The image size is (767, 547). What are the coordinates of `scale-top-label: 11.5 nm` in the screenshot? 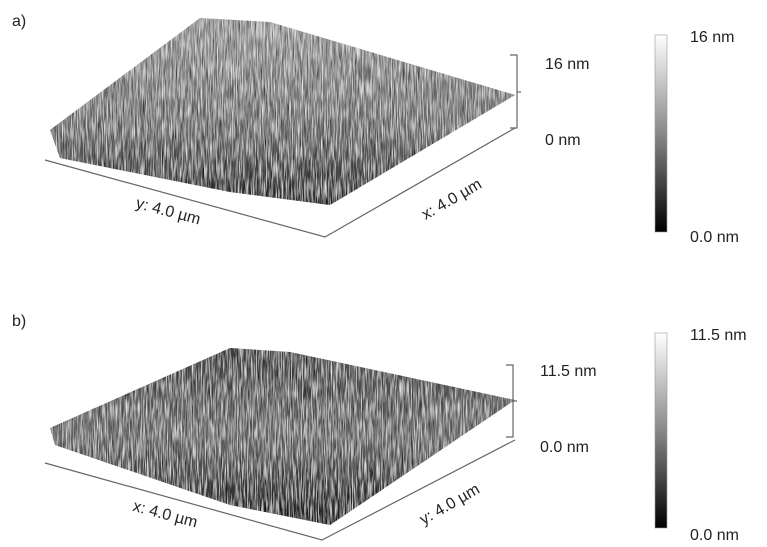 It's located at (718, 335).